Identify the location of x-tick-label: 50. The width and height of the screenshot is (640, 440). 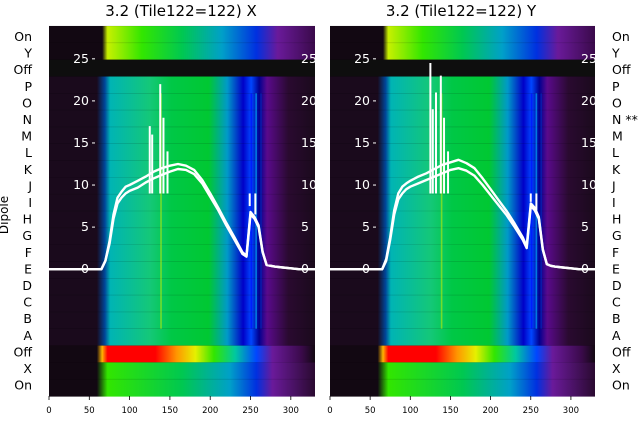
(89, 411).